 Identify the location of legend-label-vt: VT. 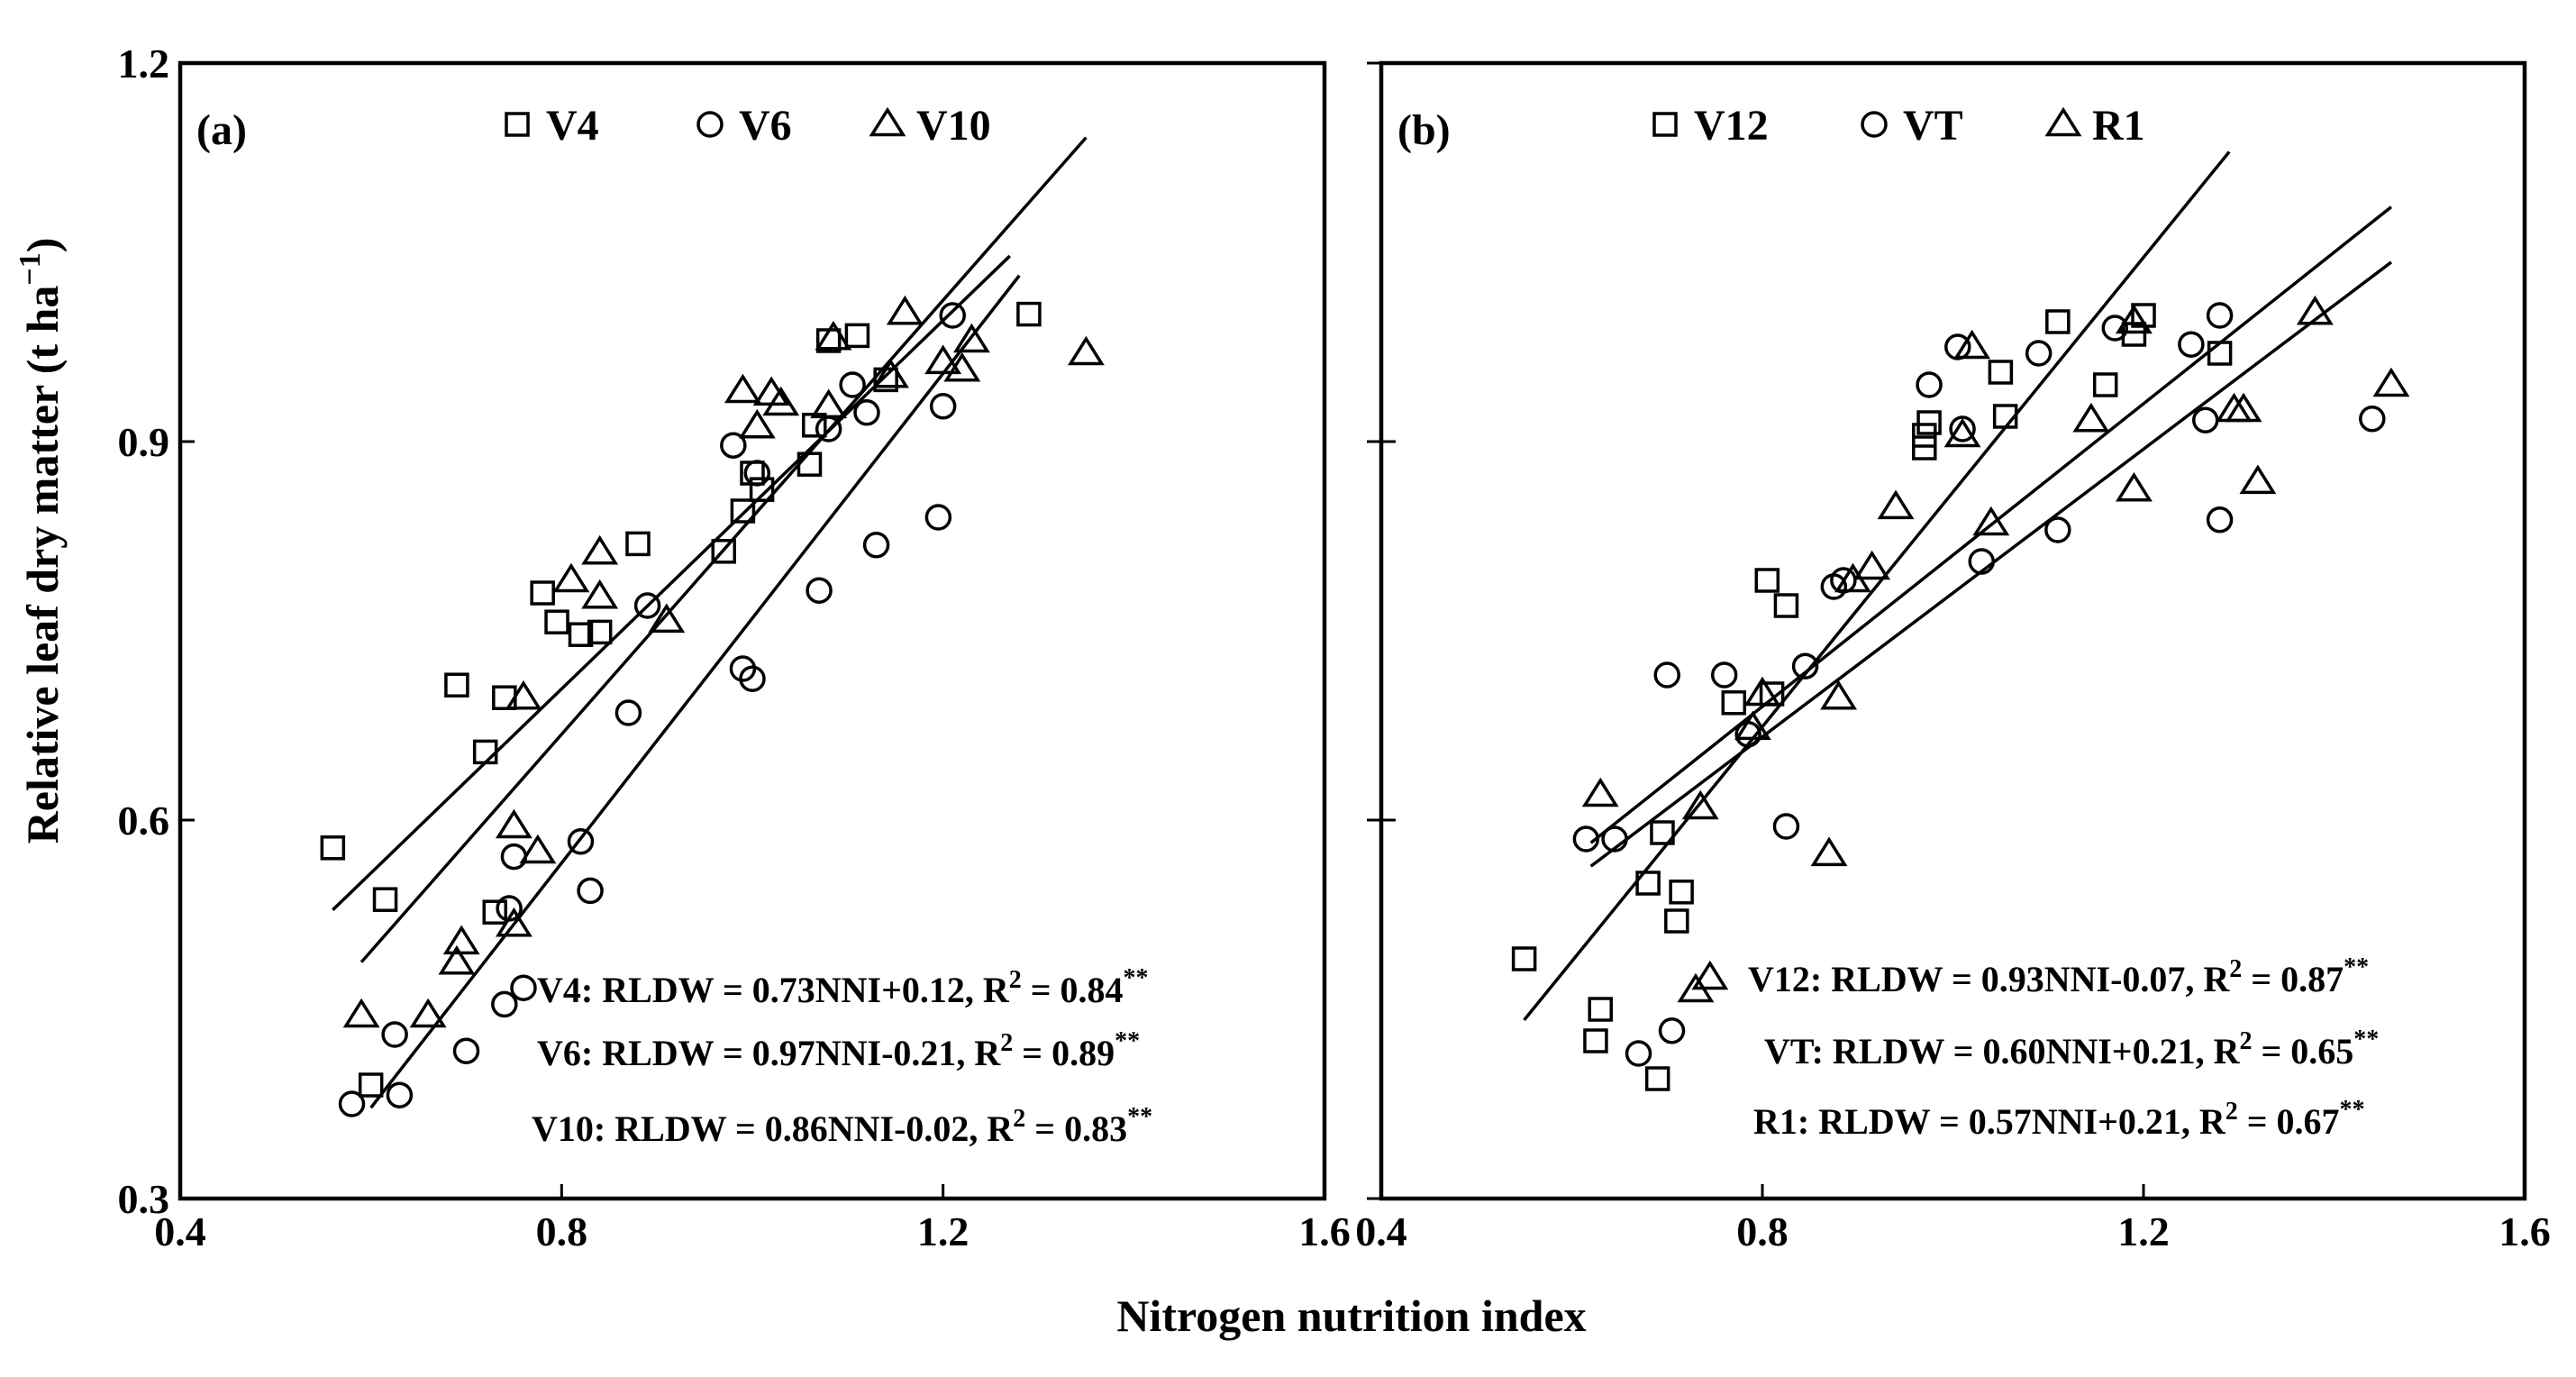
(1933, 126).